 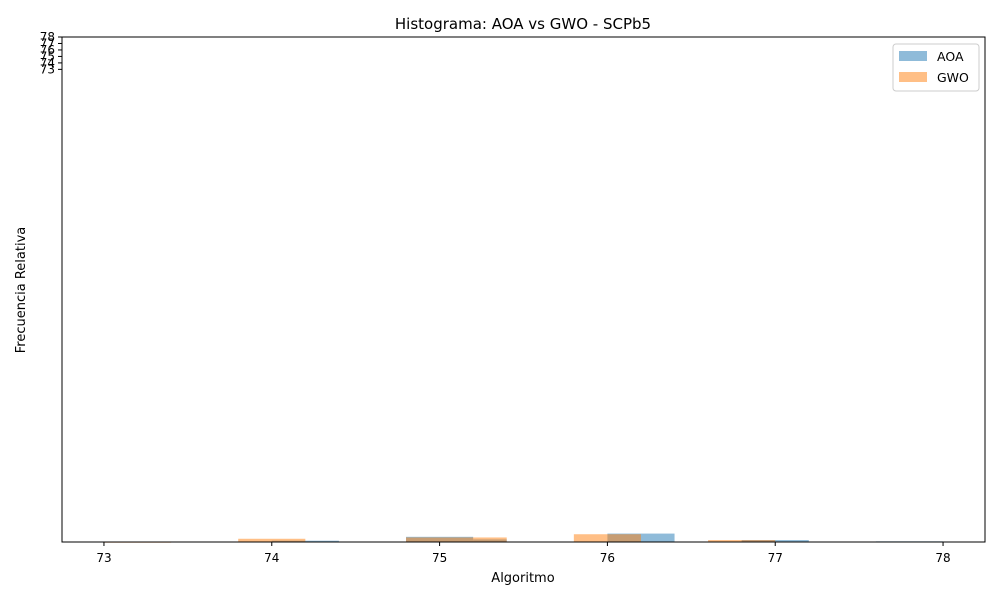 What do you see at coordinates (523, 538) in the screenshot?
I see `bars-layer` at bounding box center [523, 538].